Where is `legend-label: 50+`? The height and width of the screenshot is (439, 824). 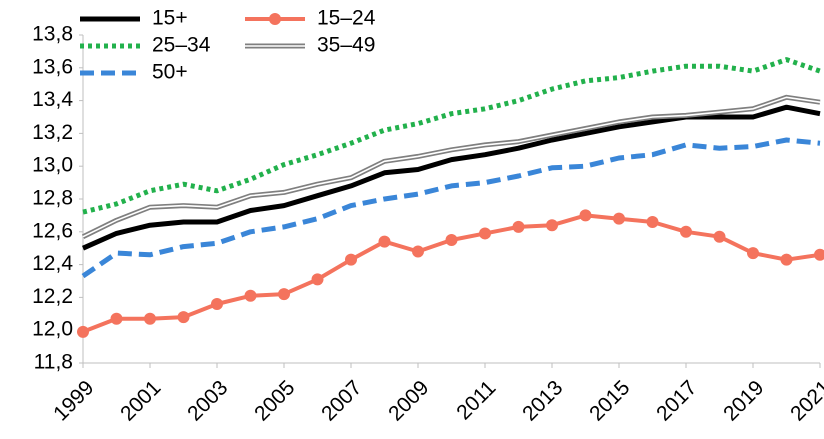
legend-label: 50+ is located at coordinates (170, 72).